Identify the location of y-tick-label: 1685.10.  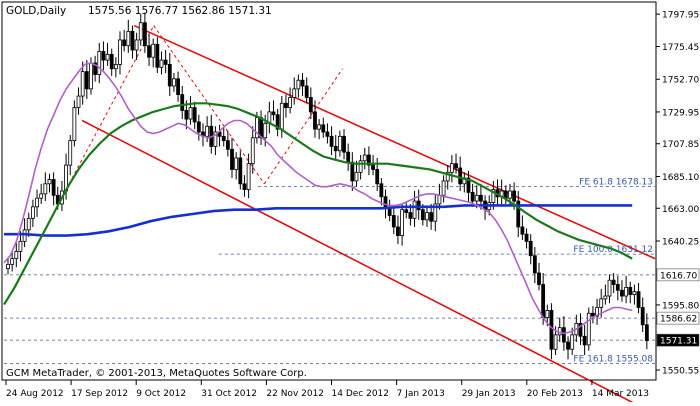
(680, 178).